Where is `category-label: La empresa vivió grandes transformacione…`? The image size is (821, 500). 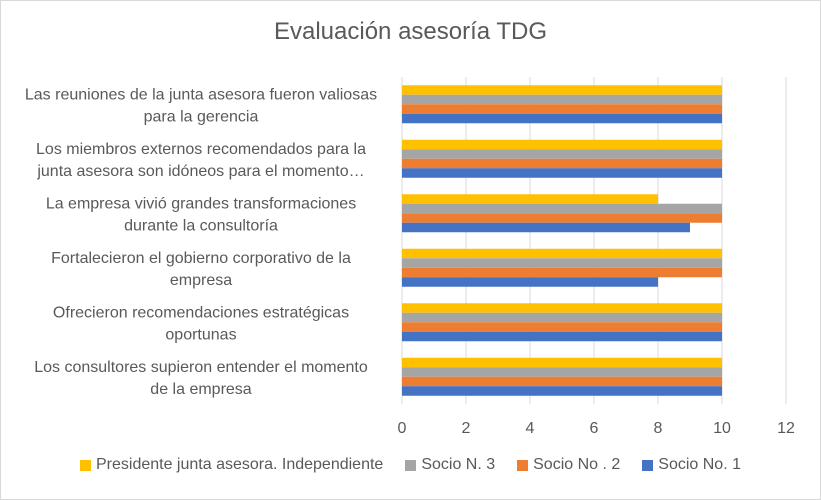
category-label: La empresa vivió grandes transformacione… is located at coordinates (201, 203).